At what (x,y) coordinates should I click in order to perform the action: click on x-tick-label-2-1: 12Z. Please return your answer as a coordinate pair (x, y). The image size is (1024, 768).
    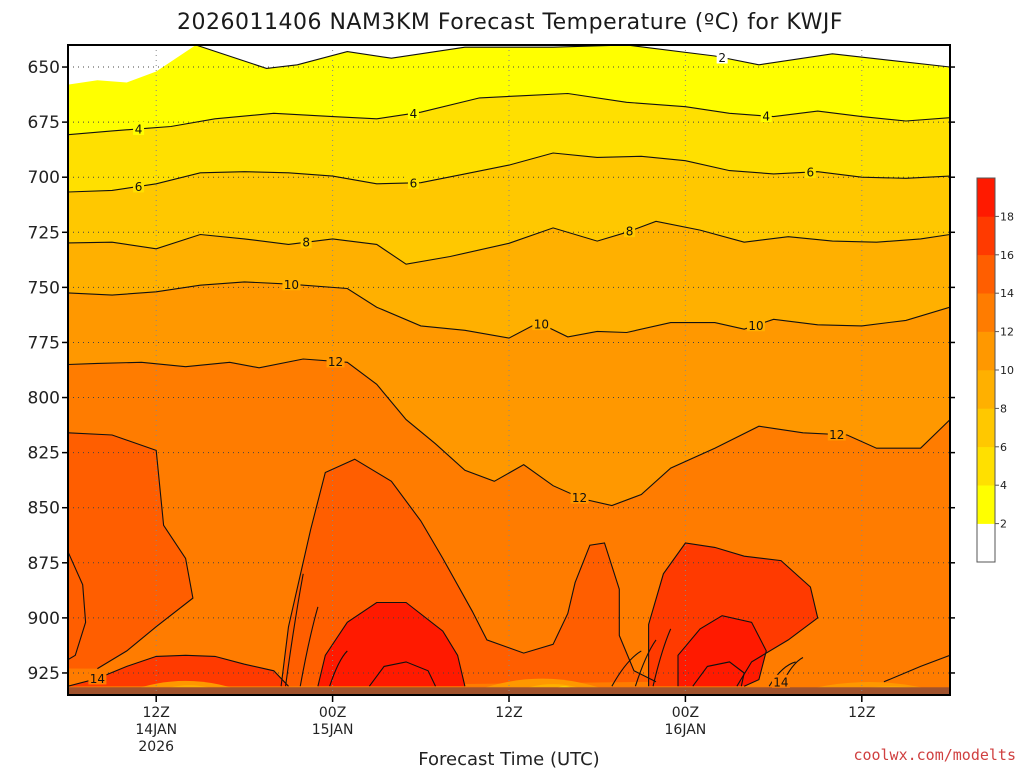
    Looking at the image, I should click on (508, 713).